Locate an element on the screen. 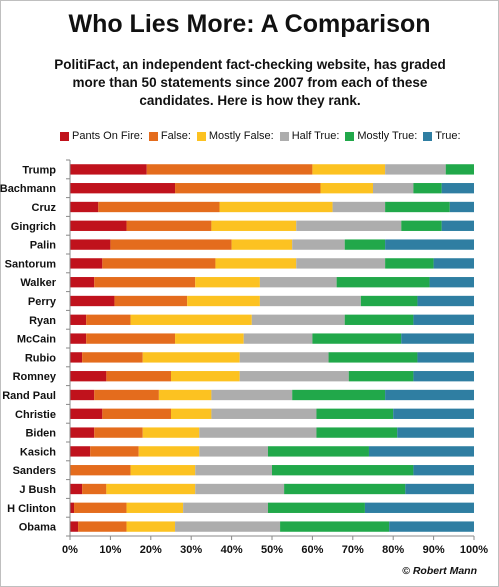 Image resolution: width=499 pixels, height=587 pixels. legend-item: Pants On Fire: is located at coordinates (101, 136).